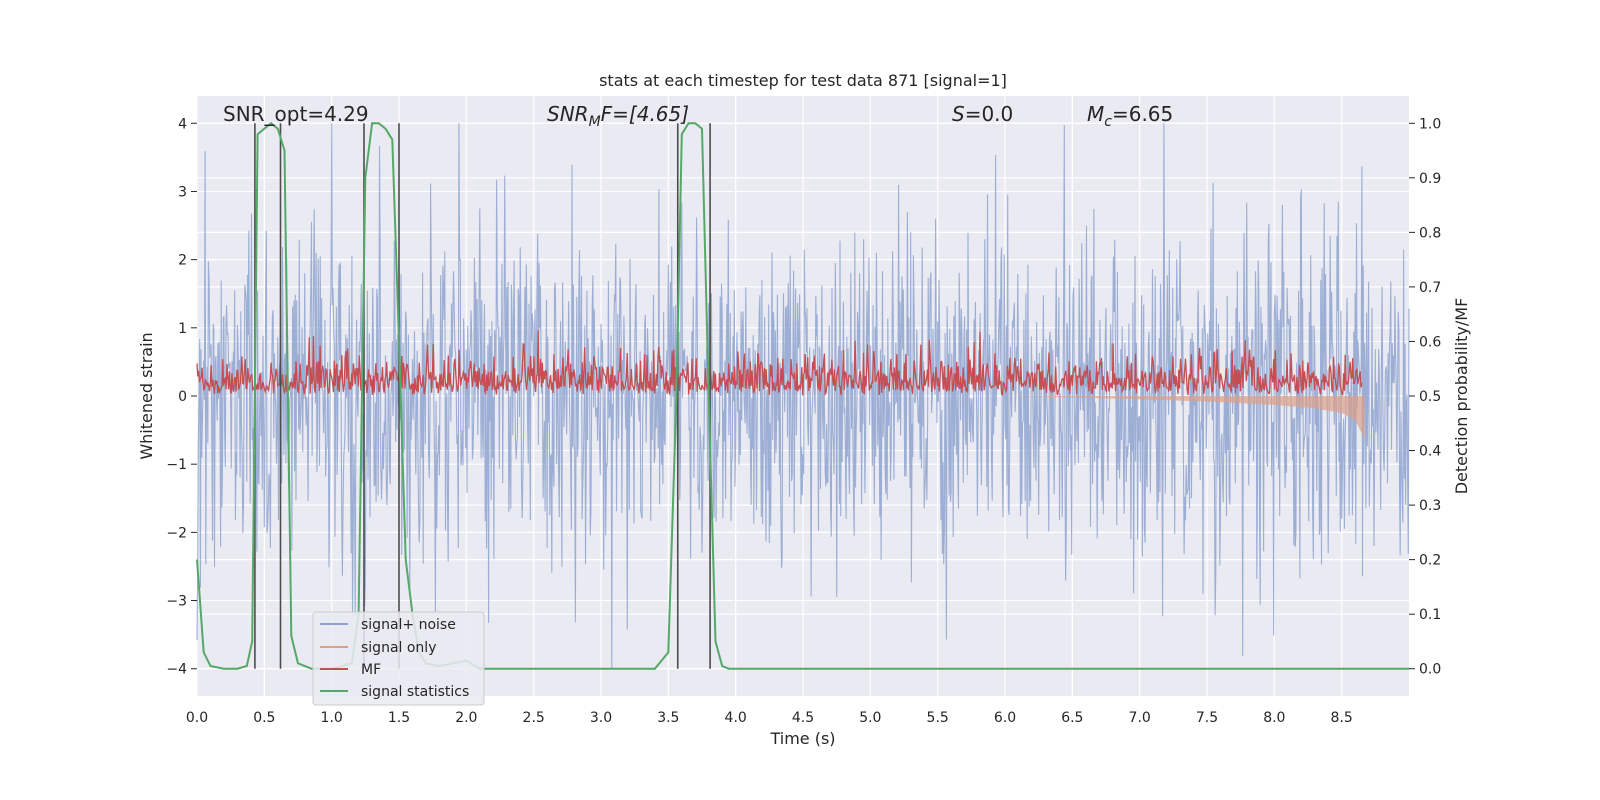  Describe the element at coordinates (938, 718) in the screenshot. I see `x-tick-label-11: 5.5` at that location.